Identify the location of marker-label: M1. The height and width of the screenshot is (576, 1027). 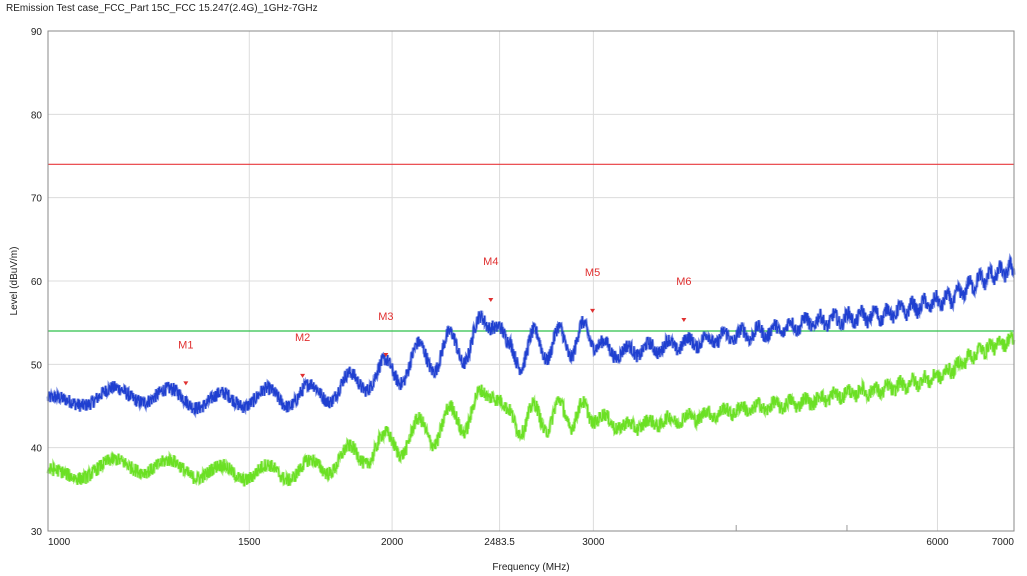
(185, 345).